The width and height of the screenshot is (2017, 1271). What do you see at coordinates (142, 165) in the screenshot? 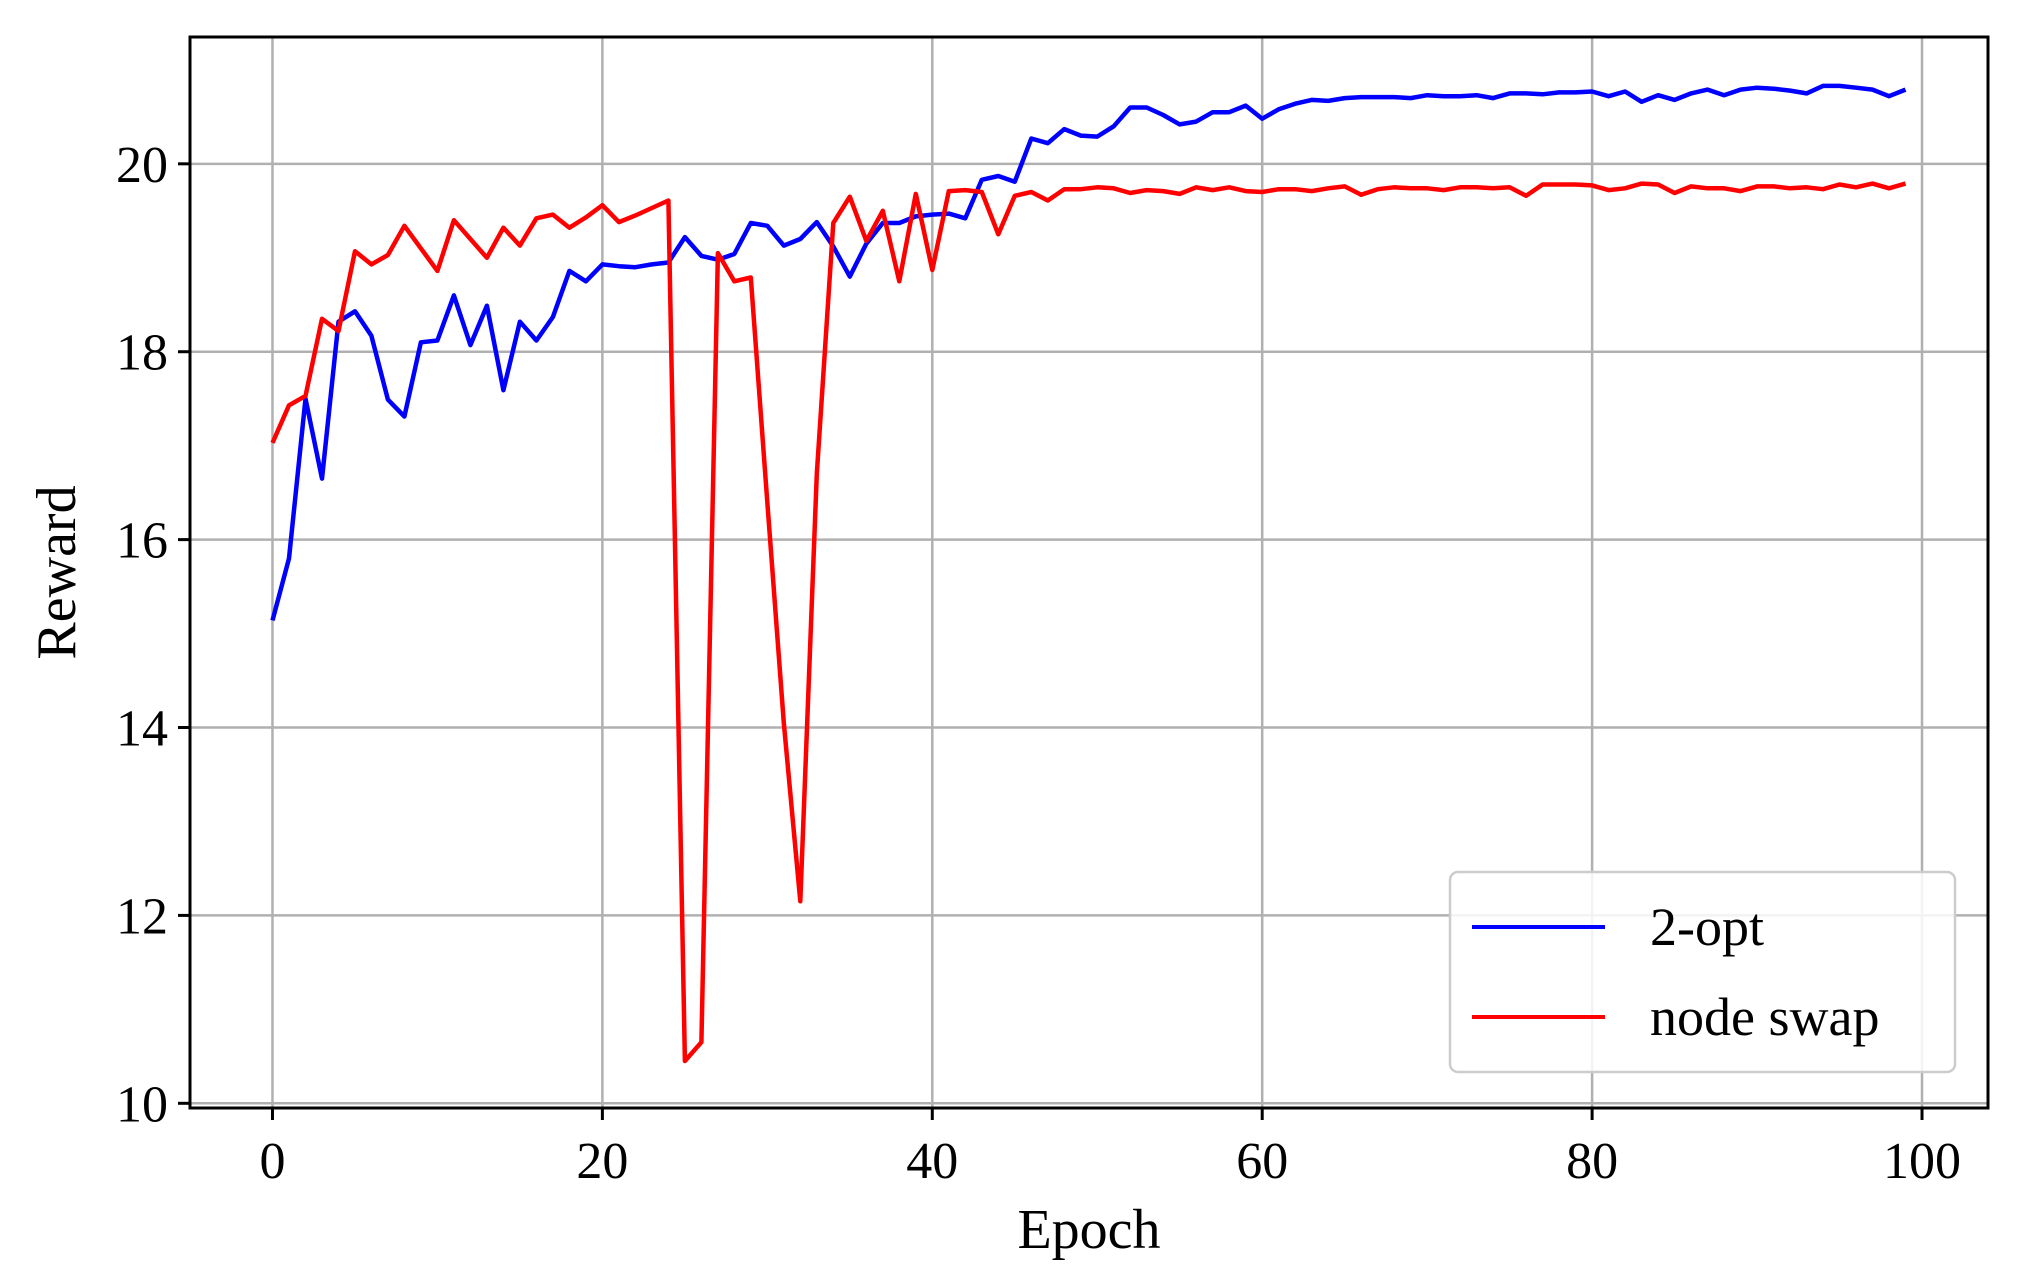
I see `y-tick-label: 20` at bounding box center [142, 165].